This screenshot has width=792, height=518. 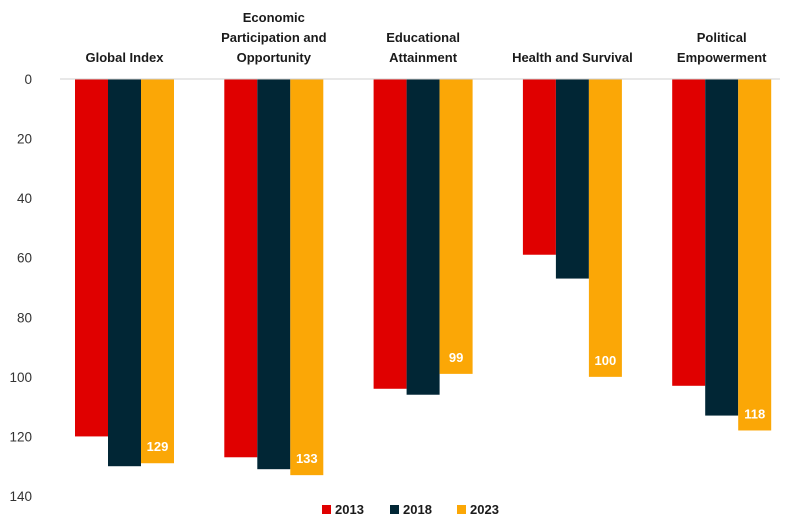 I want to click on legend-label: 2013, so click(x=349, y=509).